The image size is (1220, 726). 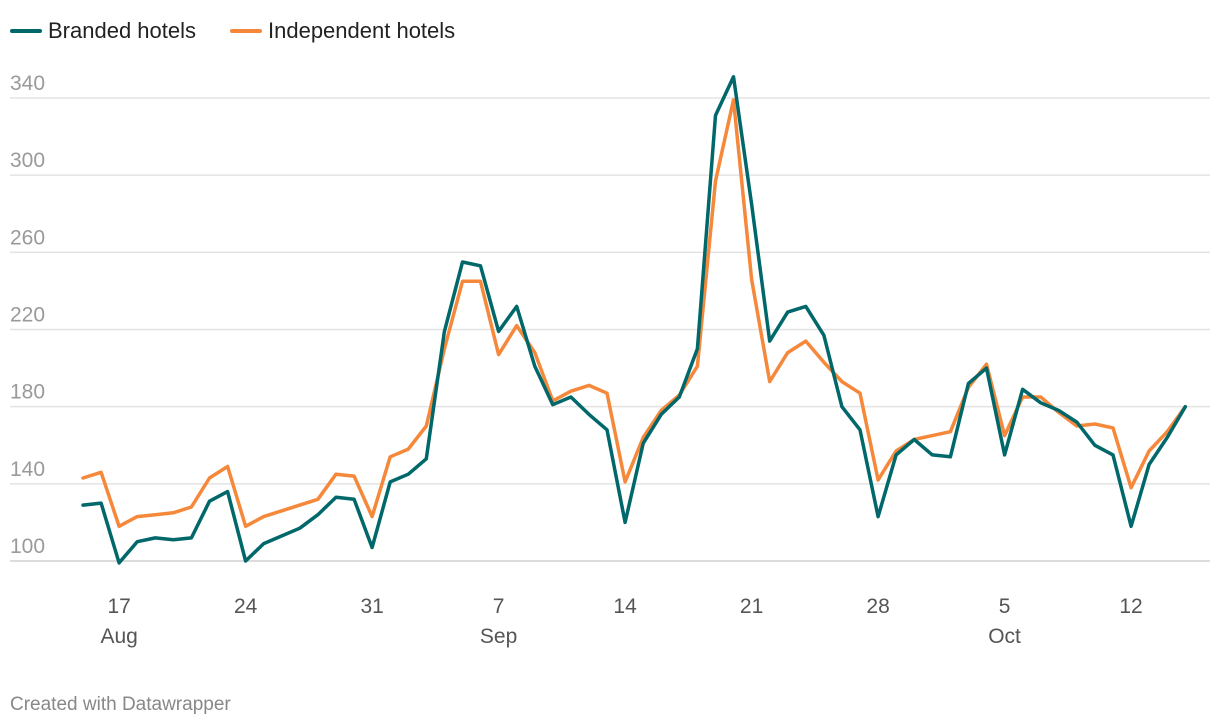 What do you see at coordinates (27, 83) in the screenshot?
I see `y-tick-label: 340` at bounding box center [27, 83].